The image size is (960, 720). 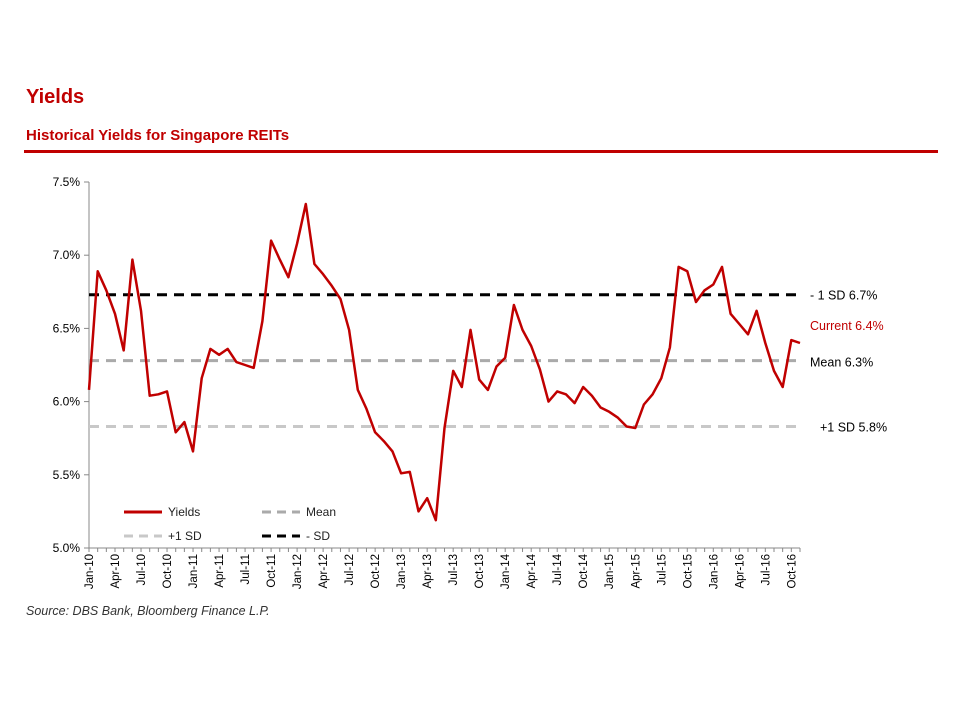 What do you see at coordinates (67, 182) in the screenshot?
I see `y-tick-label: 7.5%` at bounding box center [67, 182].